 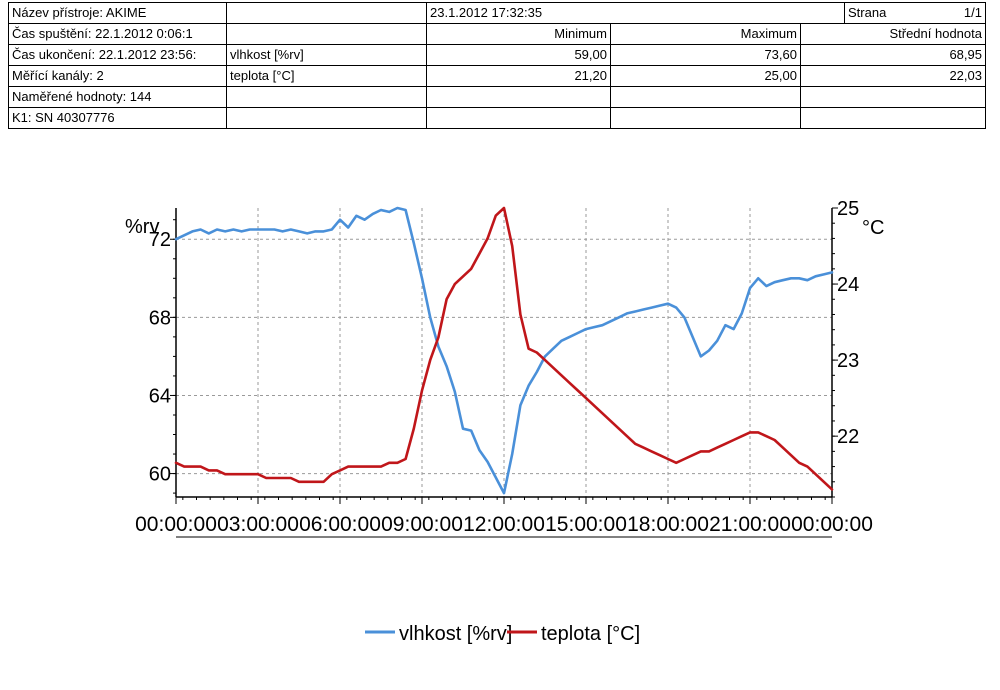 What do you see at coordinates (867, 12) in the screenshot?
I see `page-label: Strana` at bounding box center [867, 12].